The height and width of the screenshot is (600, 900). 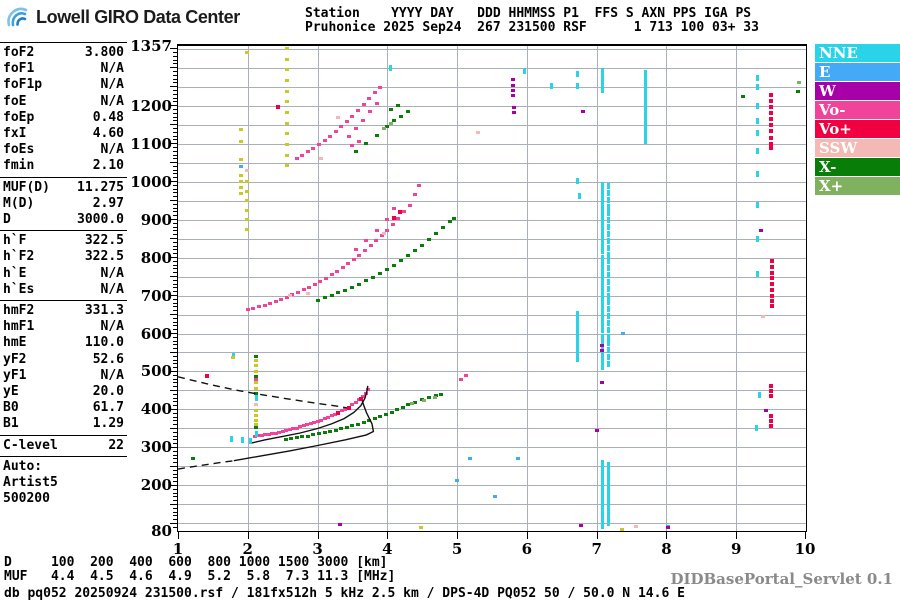 I want to click on data-point-e, so click(x=623, y=333).